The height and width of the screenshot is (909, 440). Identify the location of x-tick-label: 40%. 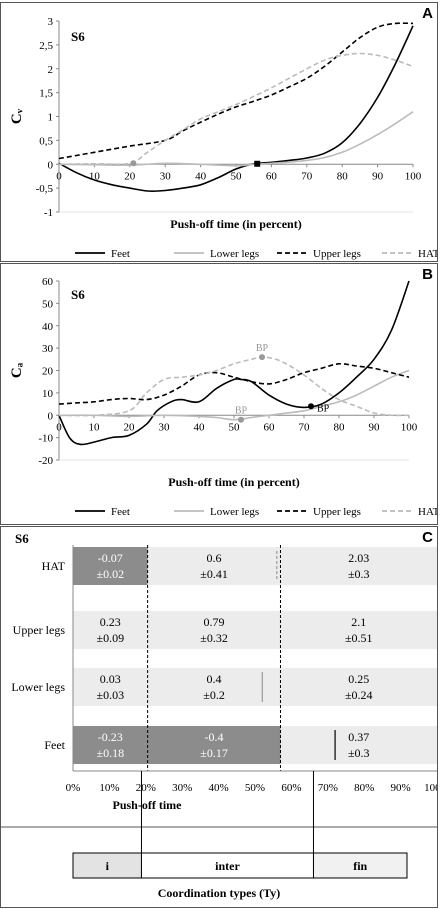
(219, 788).